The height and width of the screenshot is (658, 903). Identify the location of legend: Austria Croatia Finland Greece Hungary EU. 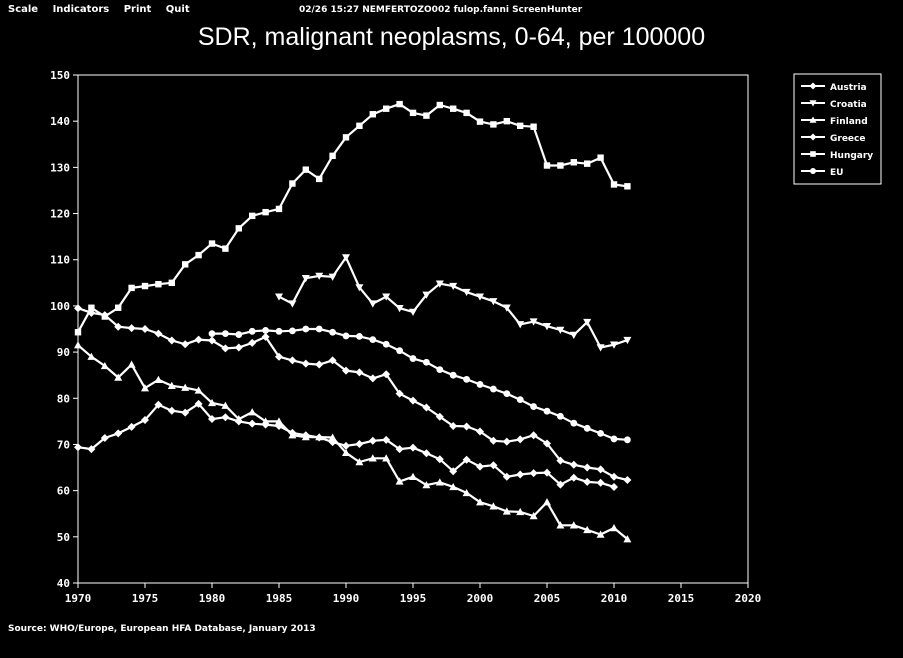
(837, 129).